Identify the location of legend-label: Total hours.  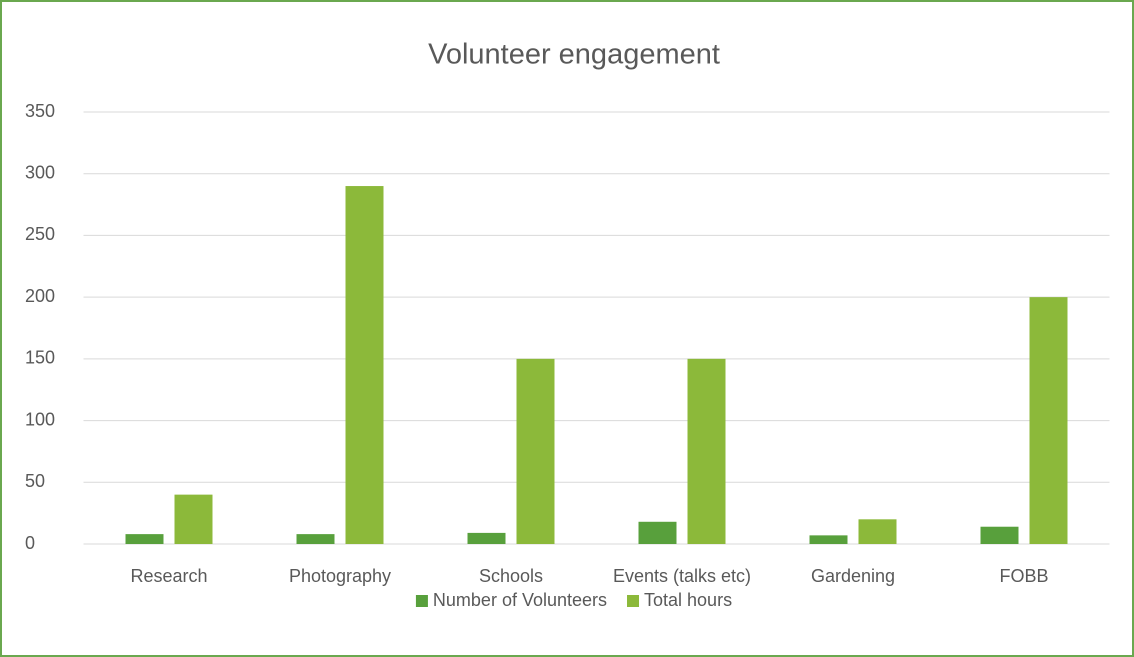
(688, 600).